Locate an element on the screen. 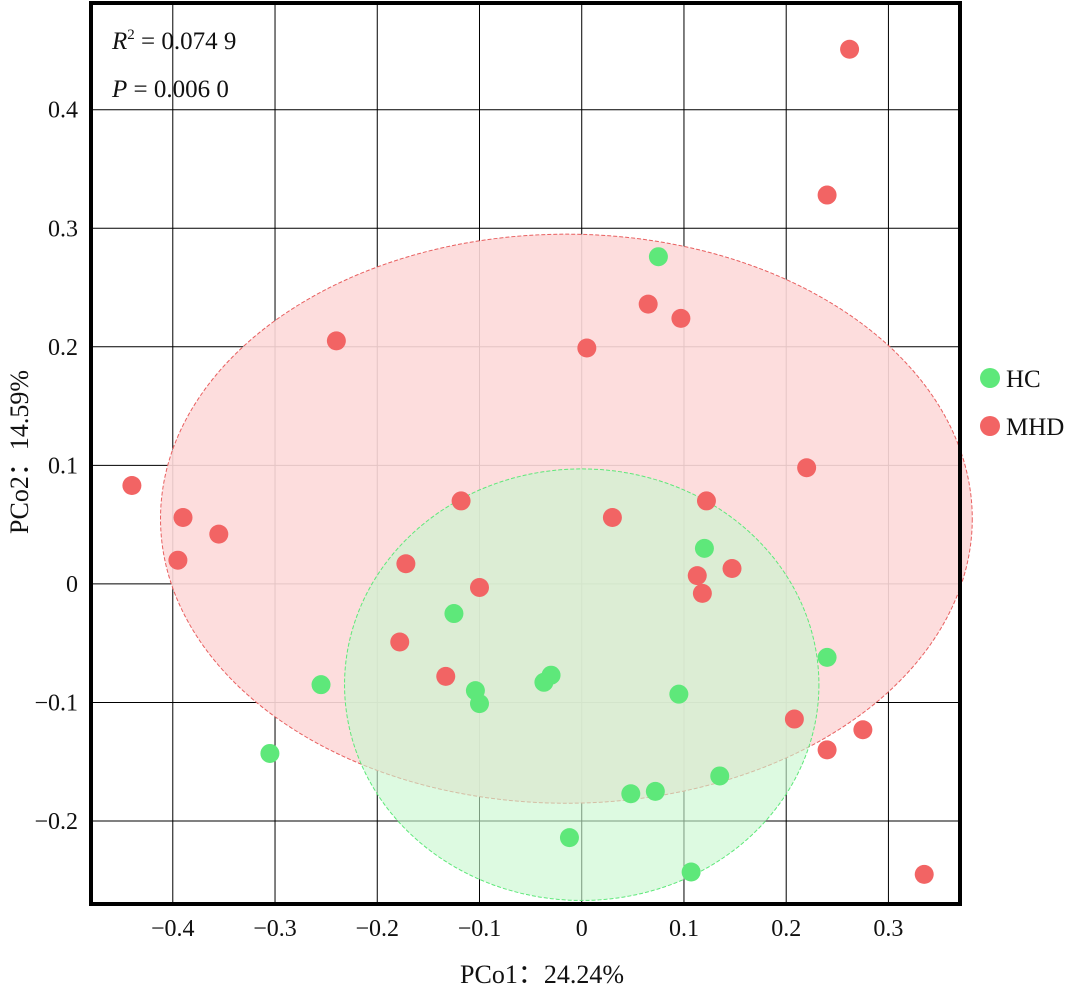 The height and width of the screenshot is (988, 1073). p-value-annotation: P = 0.006 0 is located at coordinates (170, 89).